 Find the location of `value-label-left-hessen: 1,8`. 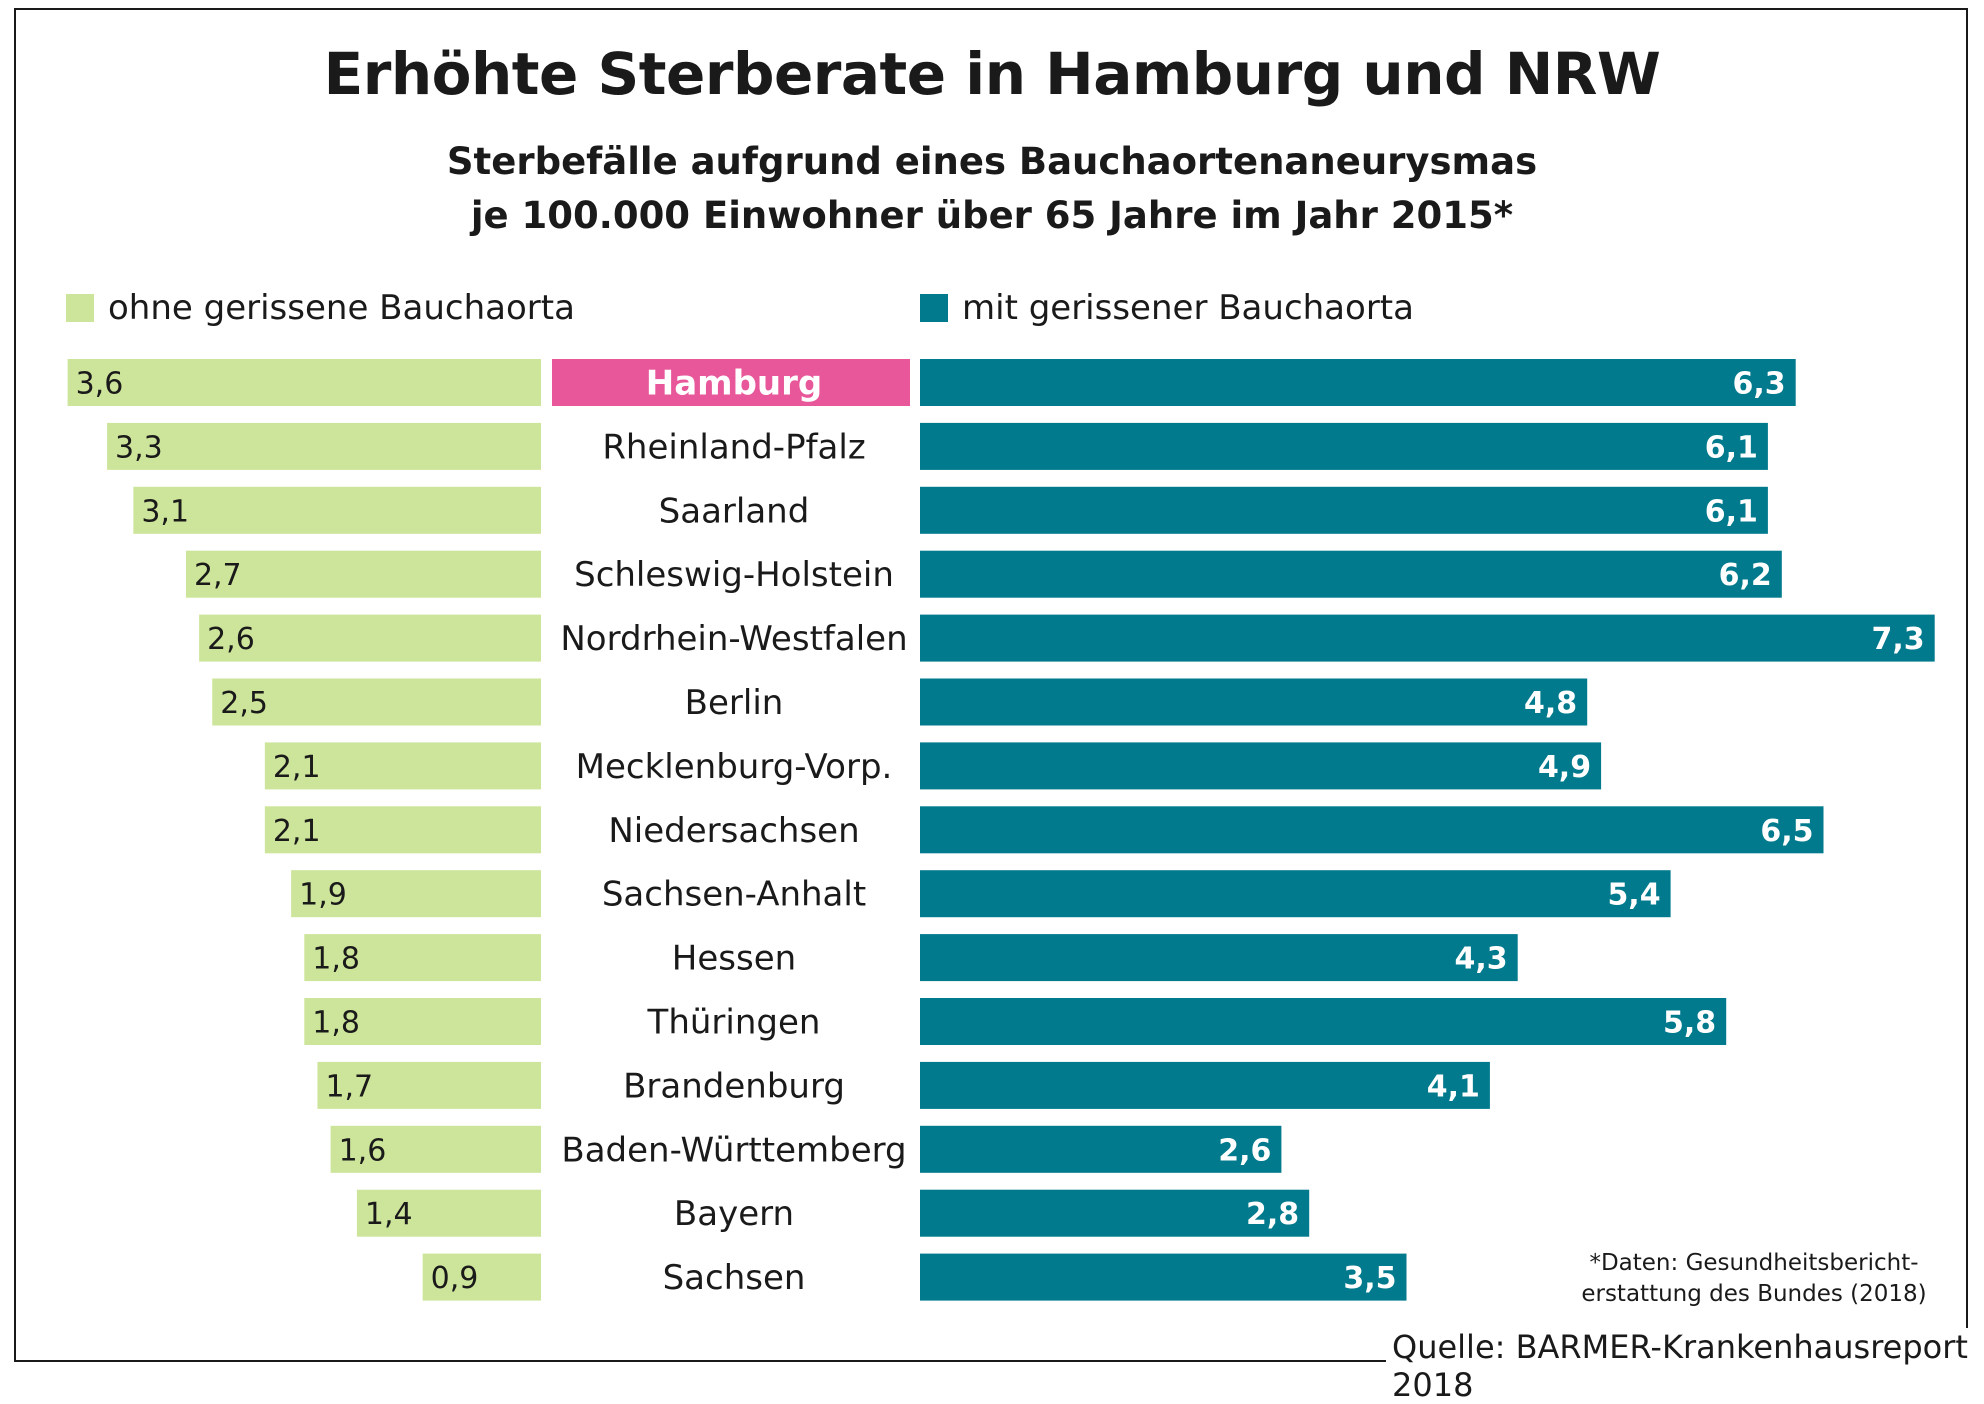

value-label-left-hessen: 1,8 is located at coordinates (336, 959).